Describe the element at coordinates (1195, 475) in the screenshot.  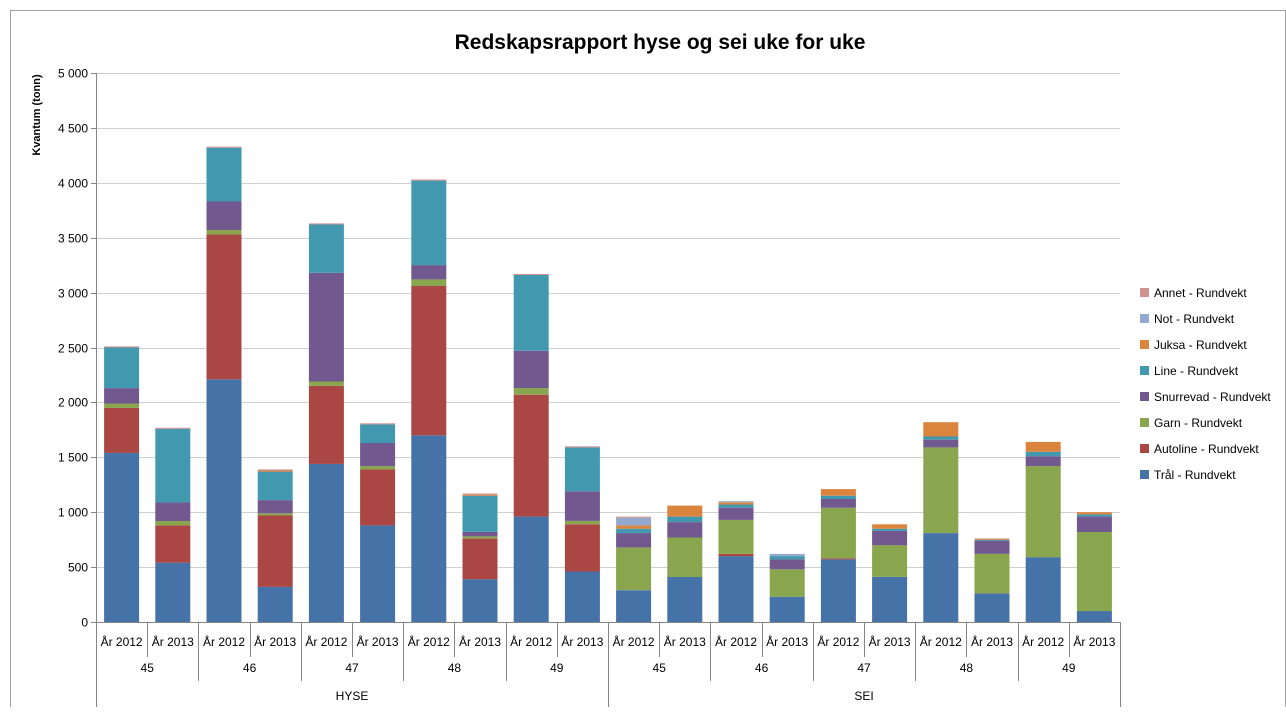
I see `legend-label: Trål - Rundvekt` at that location.